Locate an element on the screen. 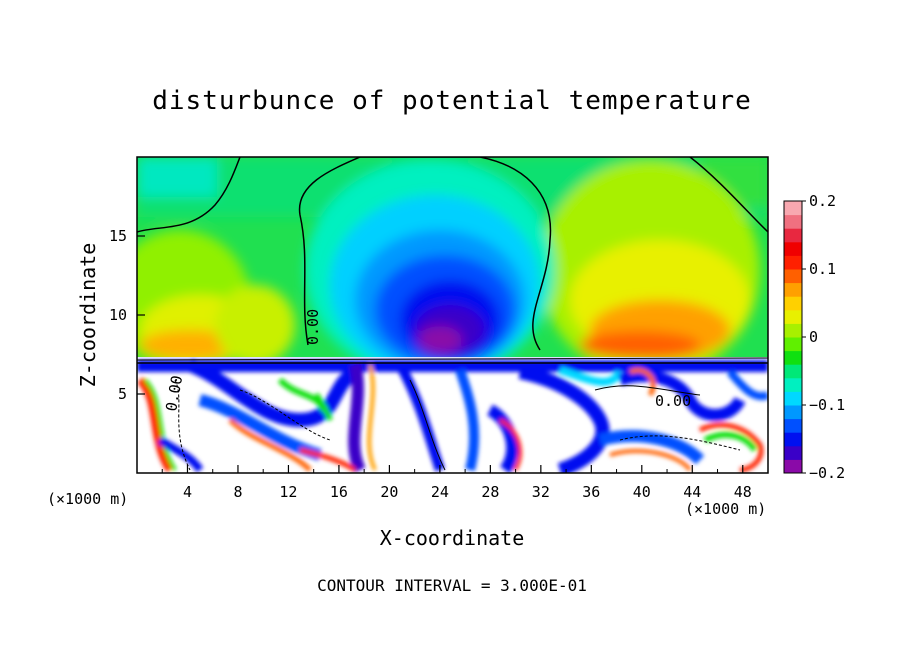 The image size is (904, 654). colorbar-label: −0.1 is located at coordinates (827, 405).